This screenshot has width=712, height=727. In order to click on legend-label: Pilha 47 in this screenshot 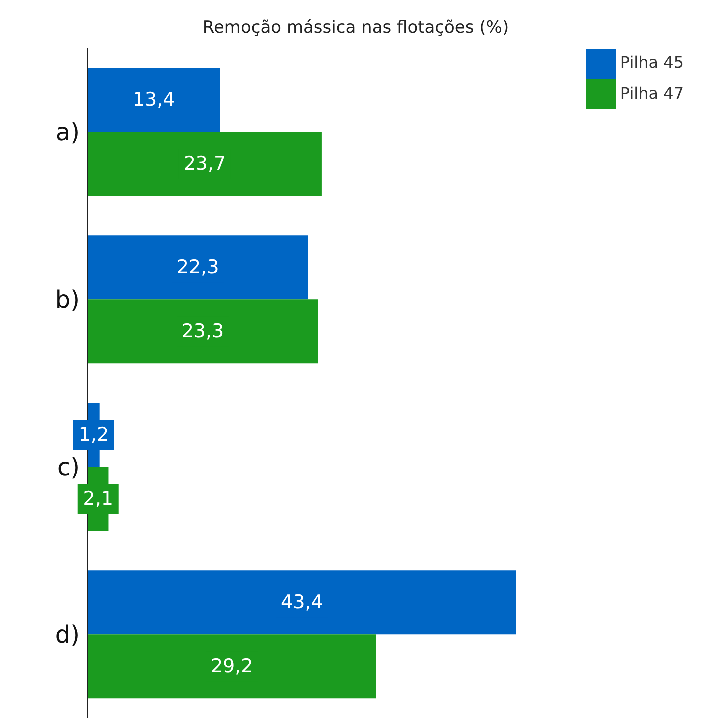, I will do `click(652, 93)`.